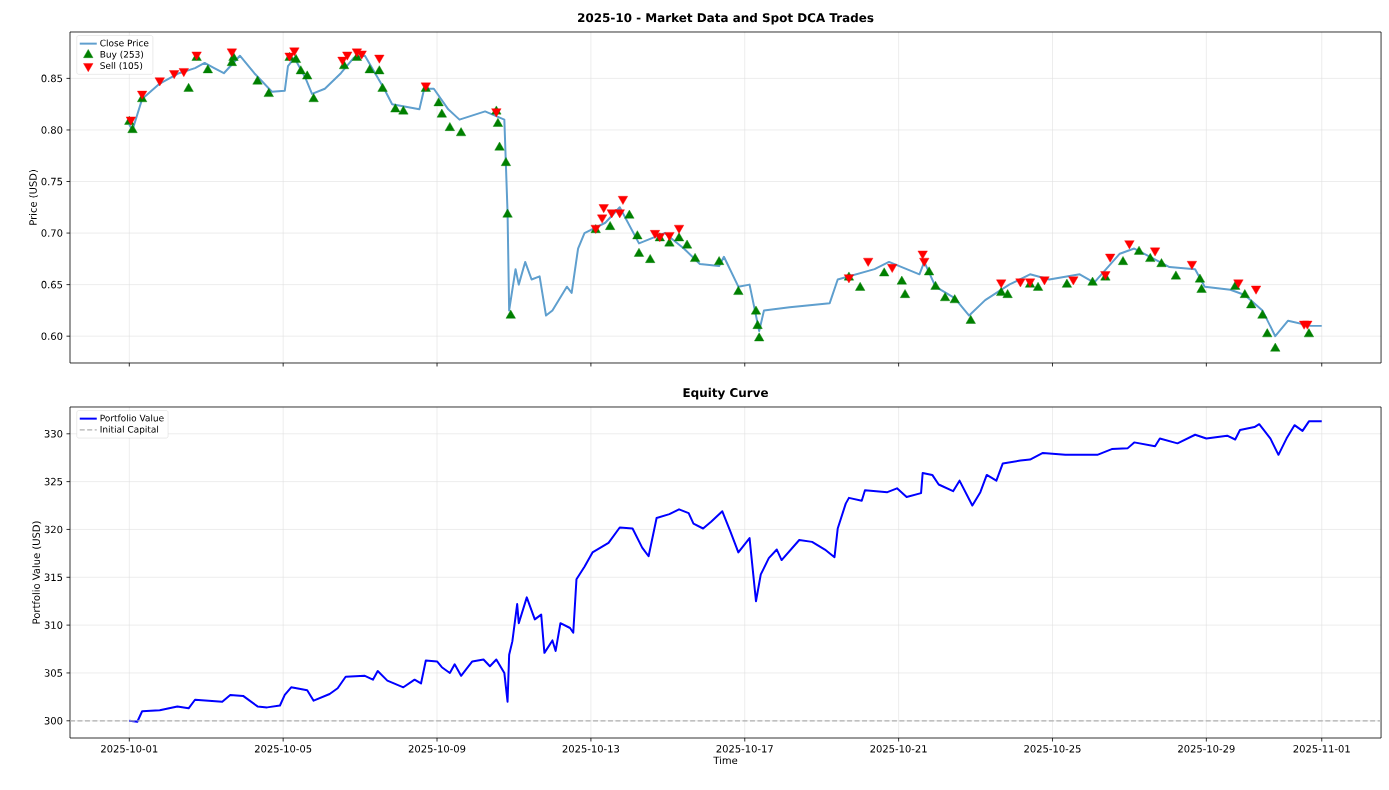 The image size is (1389, 790). Describe the element at coordinates (122, 55) in the screenshot. I see `legend-label: Buy (253)` at that location.